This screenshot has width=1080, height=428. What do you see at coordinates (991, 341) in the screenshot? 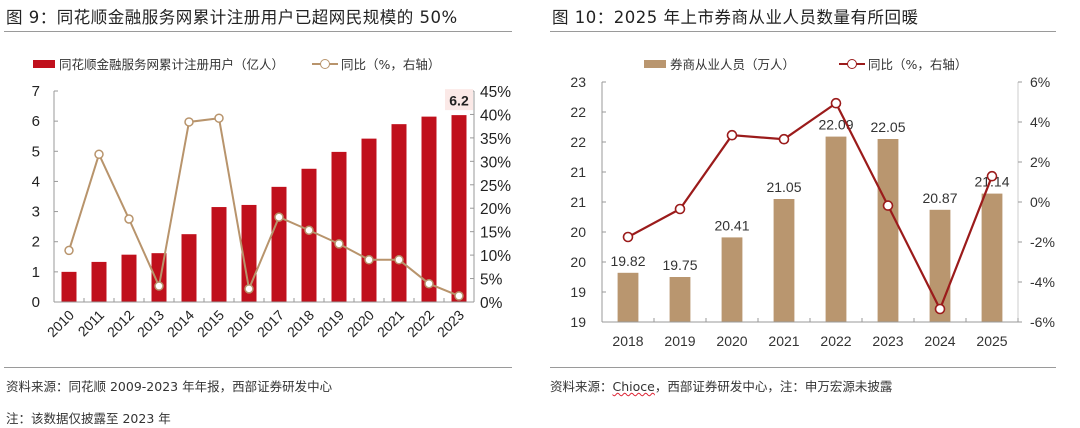
I see `x-tick-label: 2025` at bounding box center [991, 341].